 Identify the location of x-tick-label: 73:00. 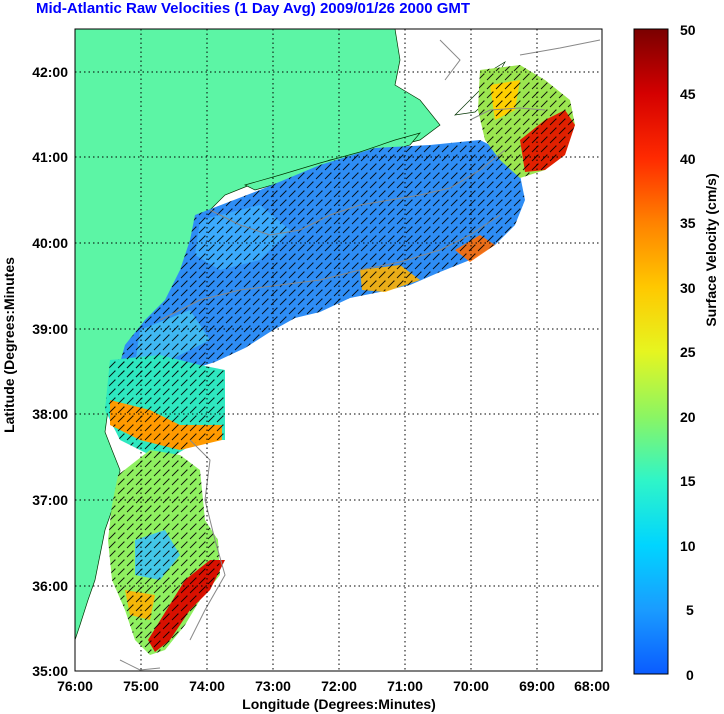
(273, 686).